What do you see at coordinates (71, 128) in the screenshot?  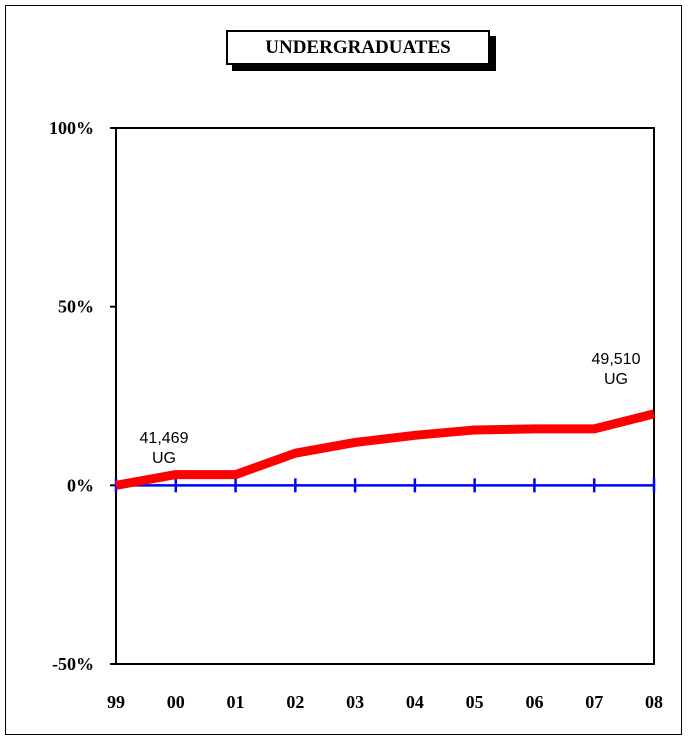 I see `y-tick-label: 100%` at bounding box center [71, 128].